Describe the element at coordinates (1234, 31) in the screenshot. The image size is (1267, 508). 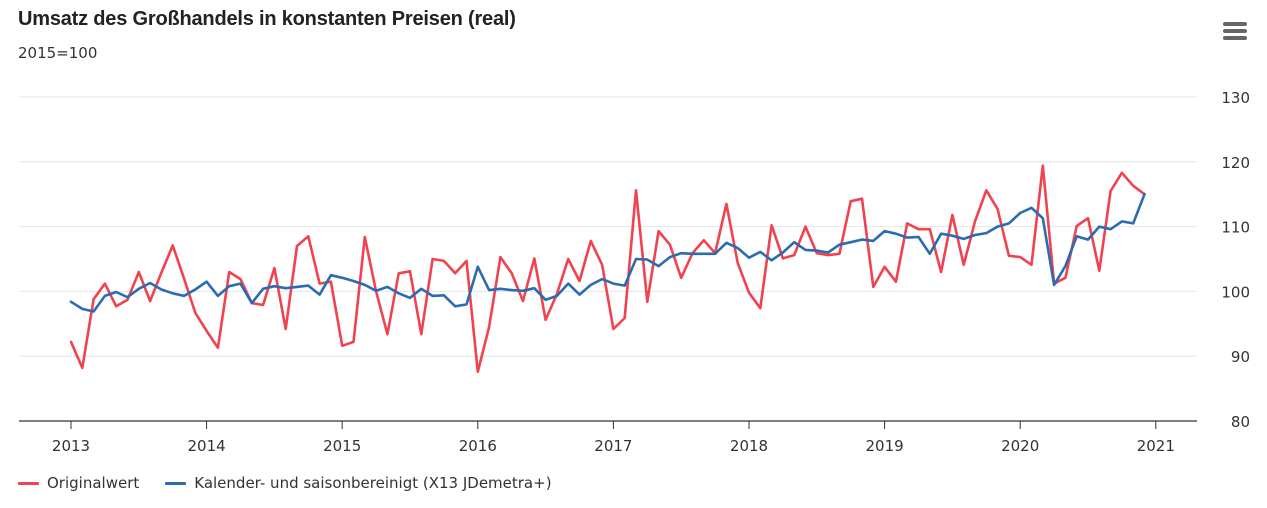
I see `chart-menu-button` at that location.